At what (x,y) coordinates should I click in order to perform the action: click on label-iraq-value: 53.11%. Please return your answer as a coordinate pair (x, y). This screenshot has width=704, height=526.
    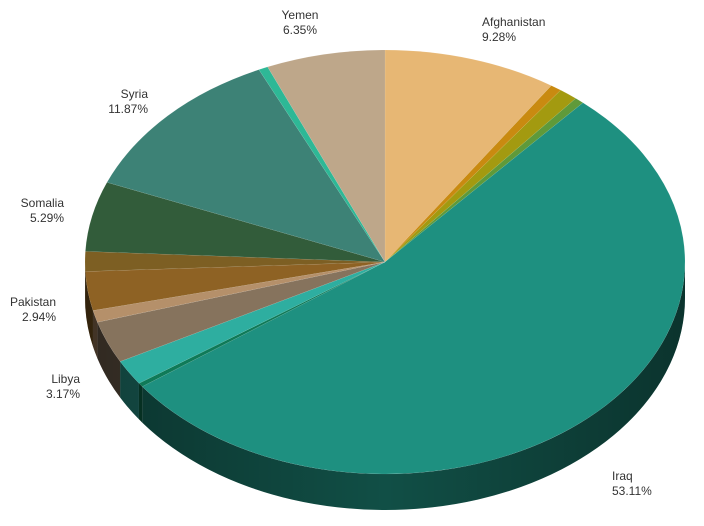
    Looking at the image, I should click on (632, 491).